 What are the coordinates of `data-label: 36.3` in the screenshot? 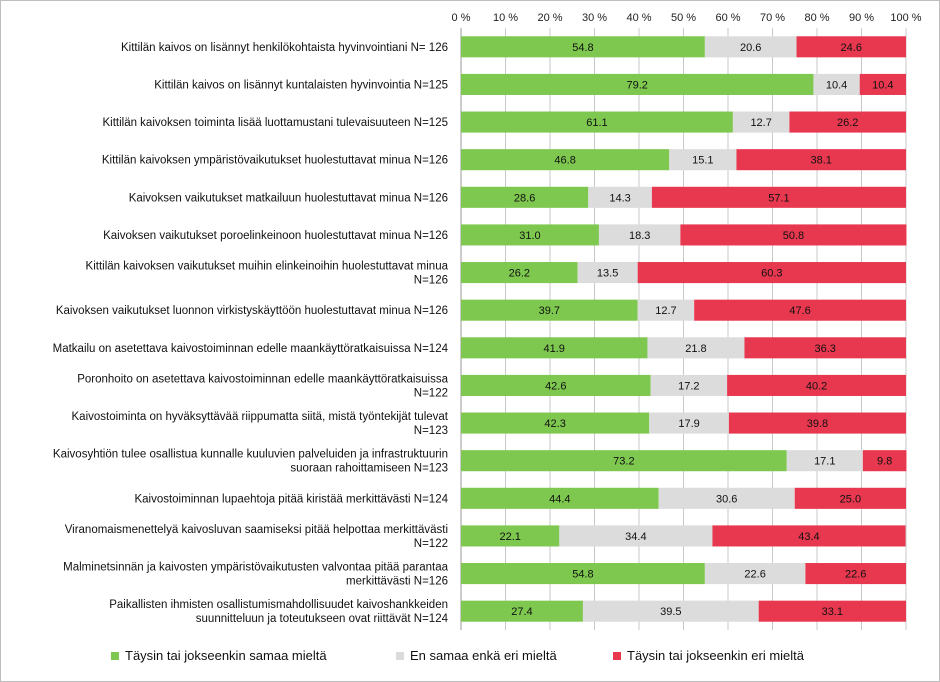 It's located at (825, 349).